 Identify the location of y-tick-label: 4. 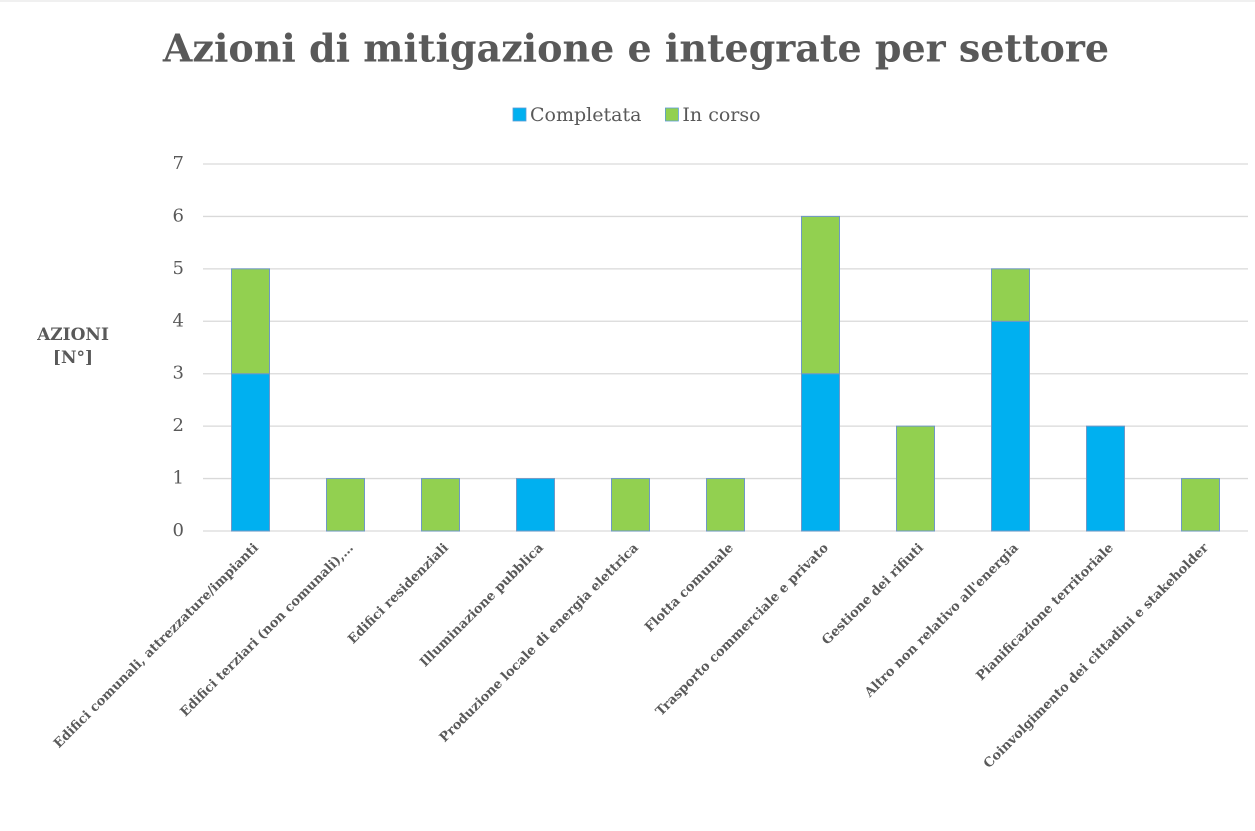
(178, 320).